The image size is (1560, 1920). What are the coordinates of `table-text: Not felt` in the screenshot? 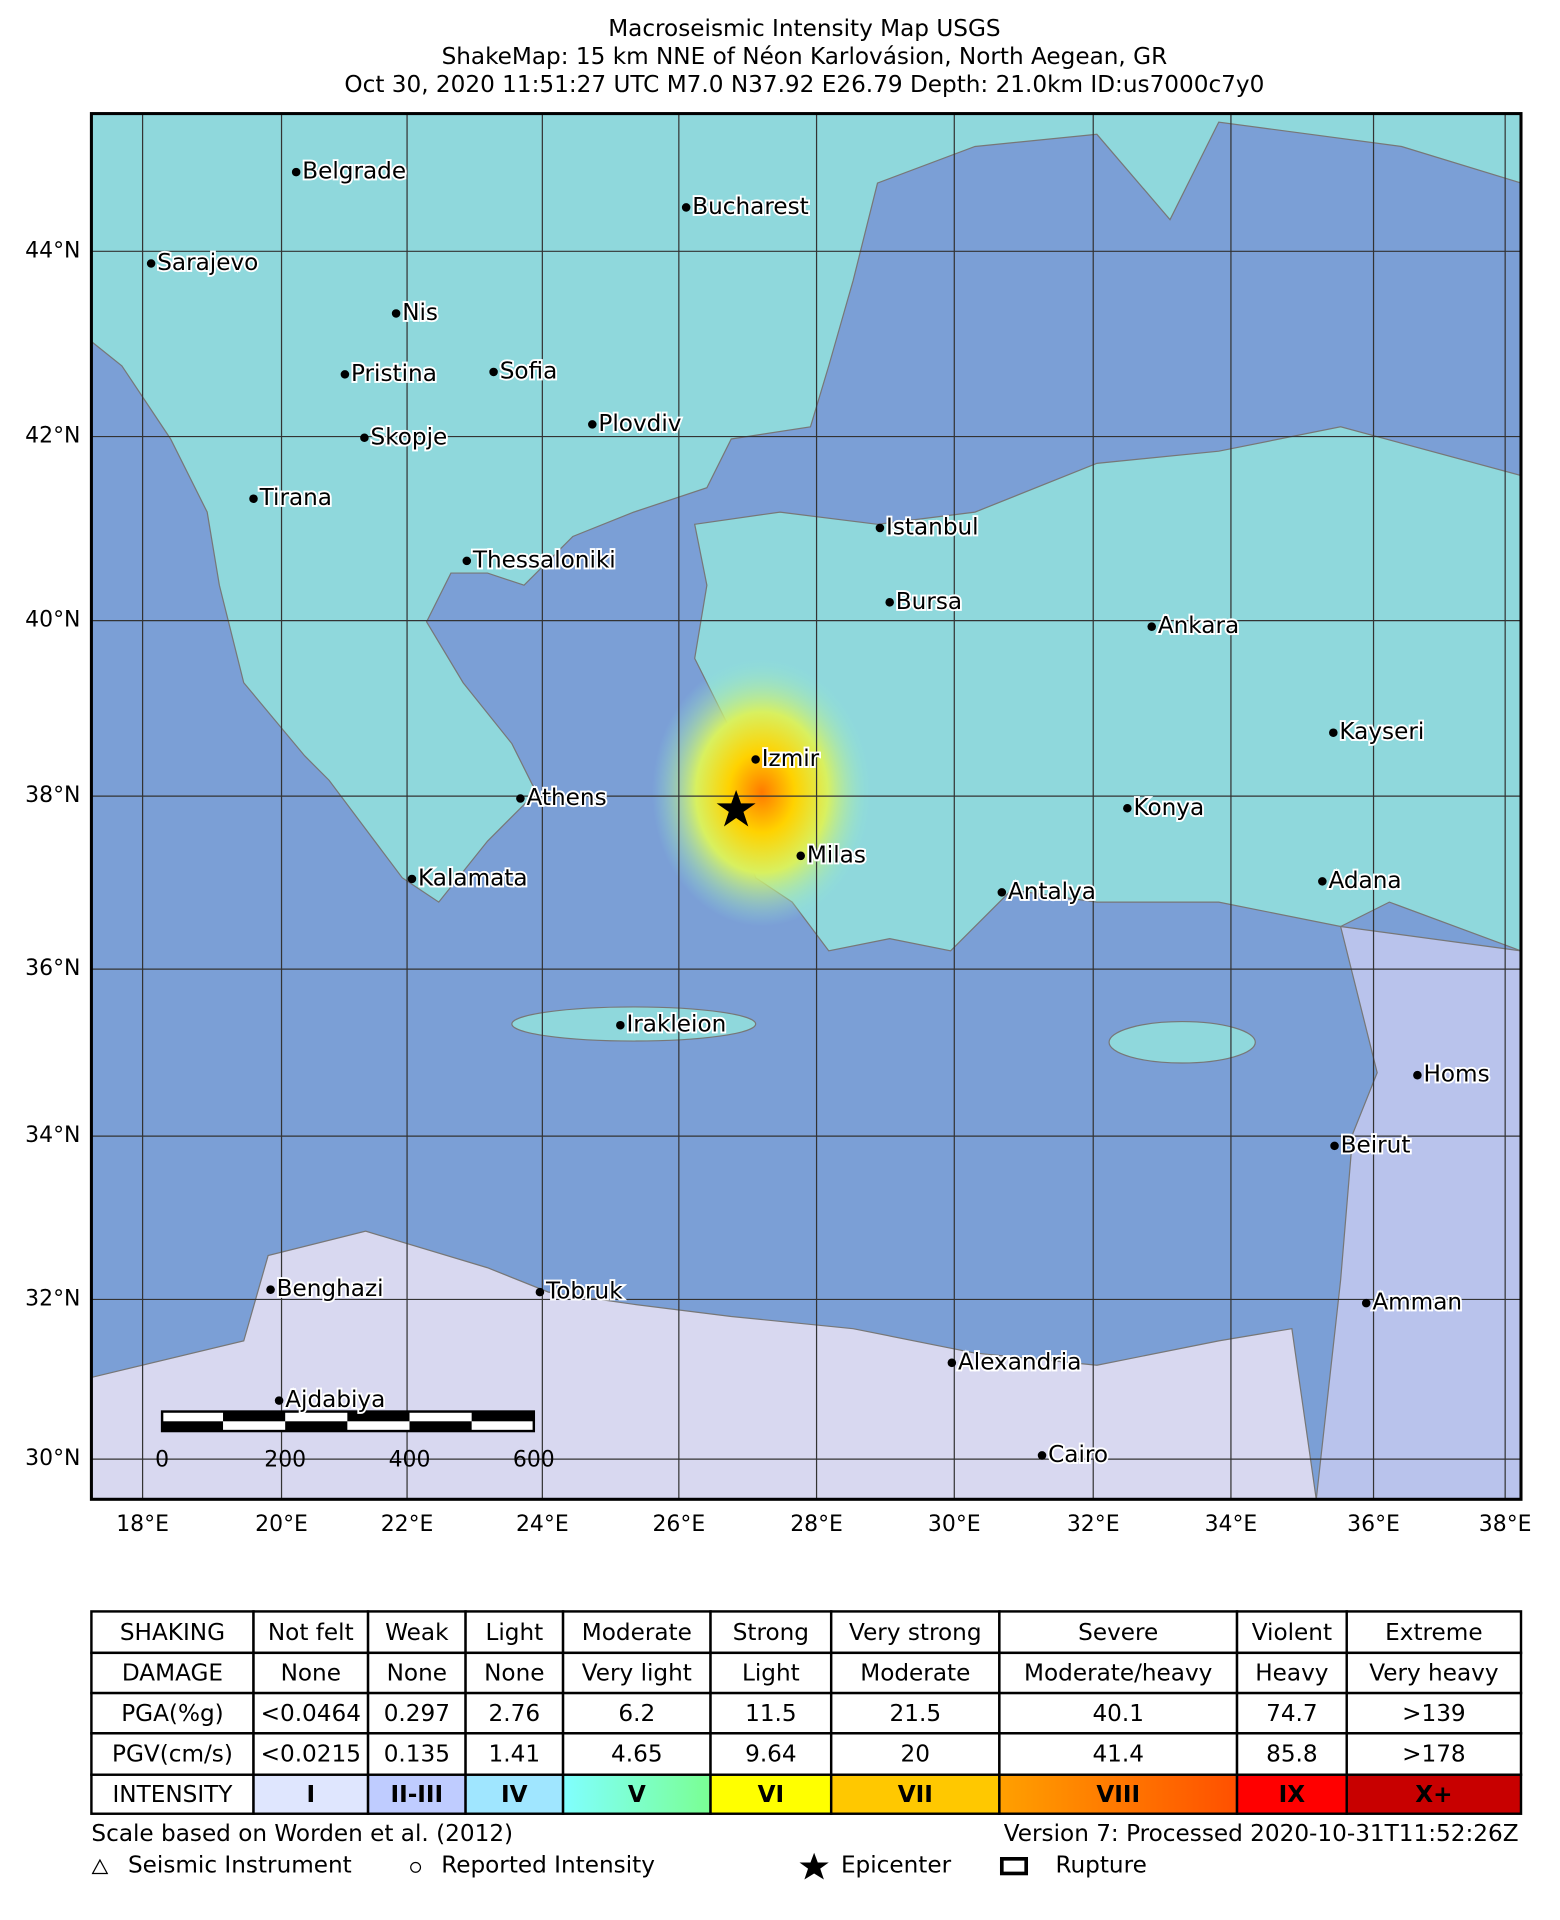 It's located at (311, 1633).